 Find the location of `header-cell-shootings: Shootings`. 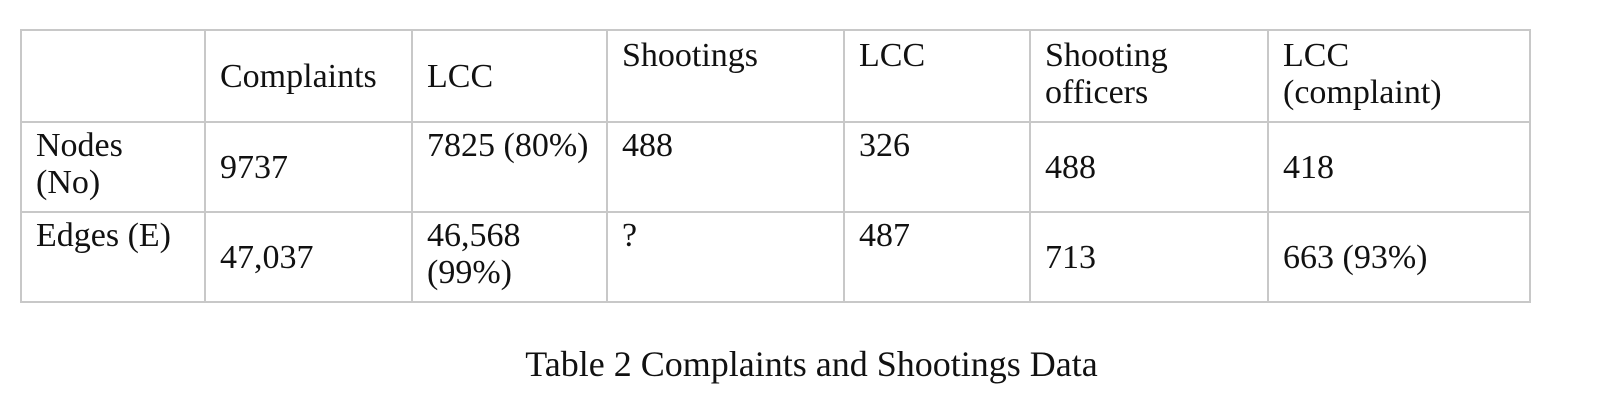

header-cell-shootings: Shootings is located at coordinates (725, 76).